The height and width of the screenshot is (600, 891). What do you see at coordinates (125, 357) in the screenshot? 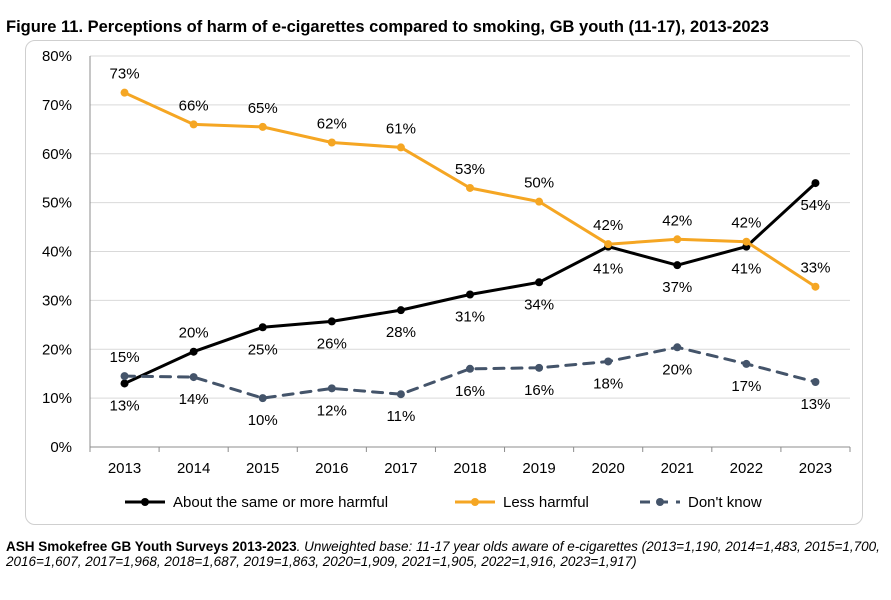
I see `data-label: 15%` at bounding box center [125, 357].